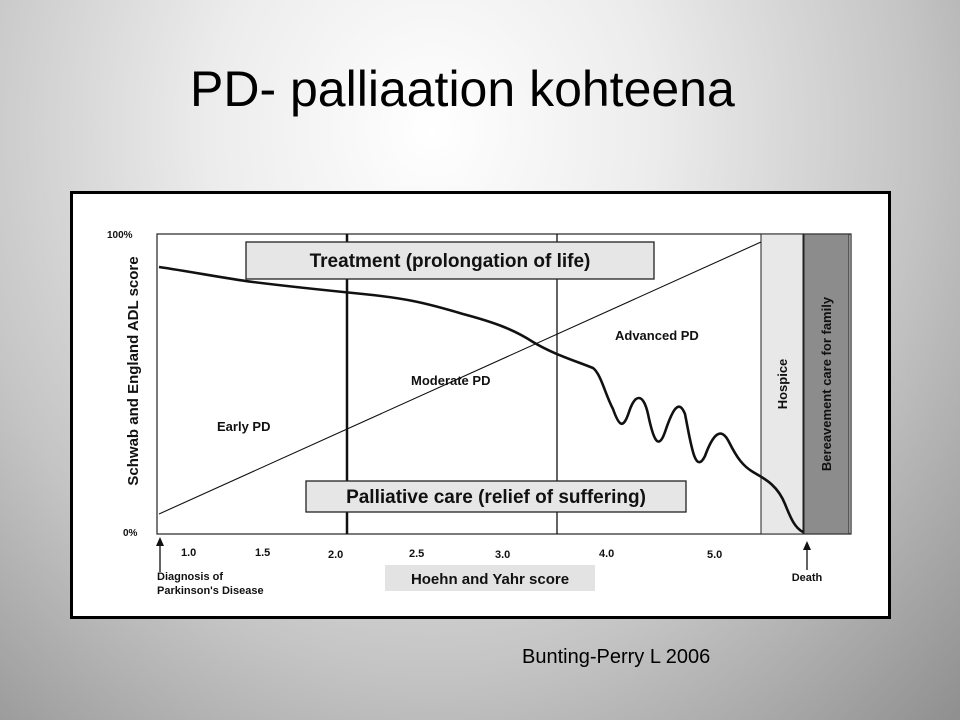  I want to click on slide-title: PD- palliaation kohteena, so click(462, 89).